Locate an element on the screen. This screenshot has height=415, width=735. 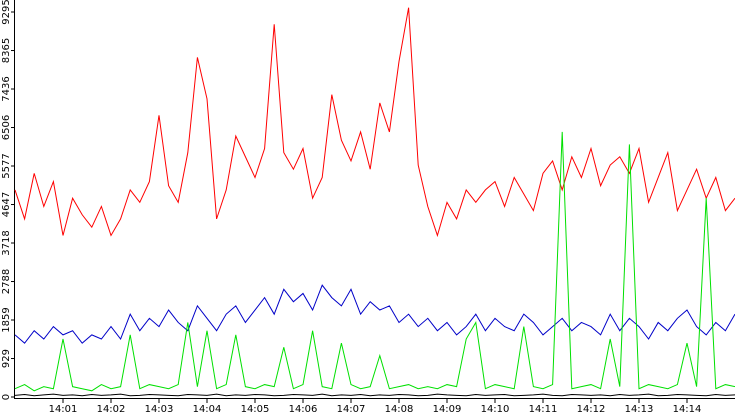
x-tick-label: 14:04 is located at coordinates (207, 409).